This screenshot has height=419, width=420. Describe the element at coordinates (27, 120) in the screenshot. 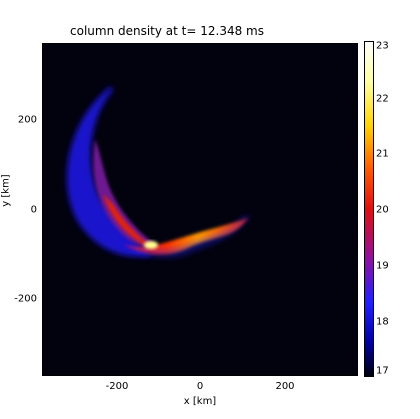

I see `y-tick: 200` at that location.